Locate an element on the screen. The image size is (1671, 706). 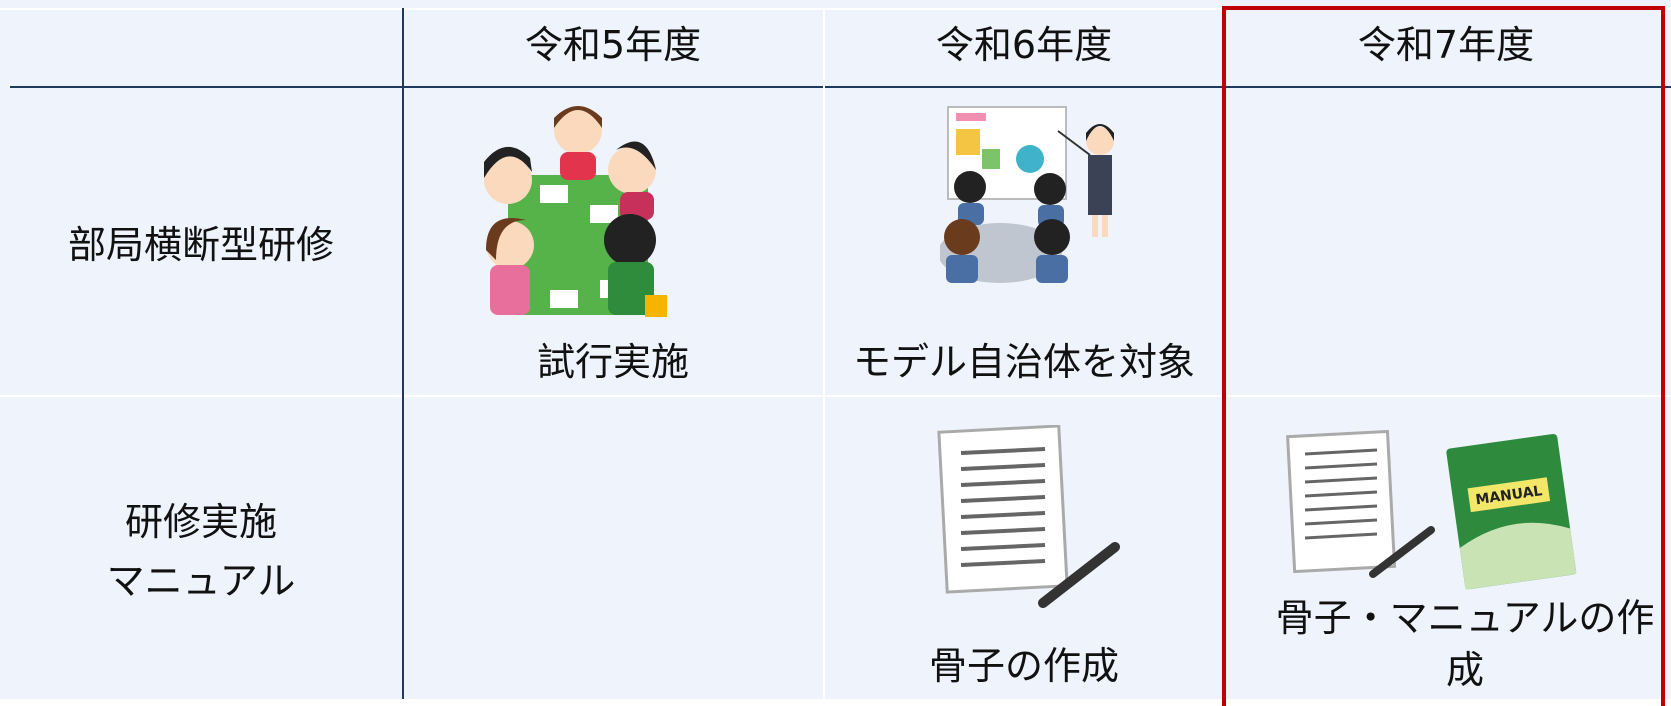
top-line is located at coordinates (835, 9).